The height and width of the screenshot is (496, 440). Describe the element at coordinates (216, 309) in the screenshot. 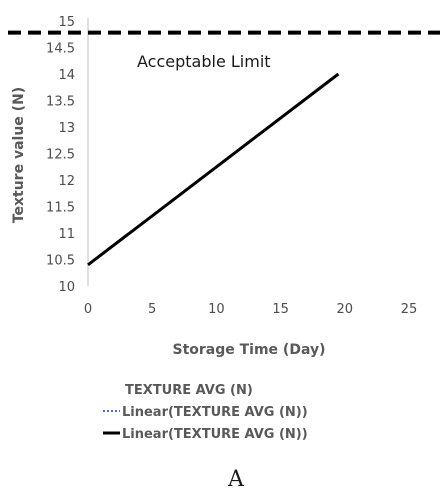

I see `x-tick-label: 10` at that location.